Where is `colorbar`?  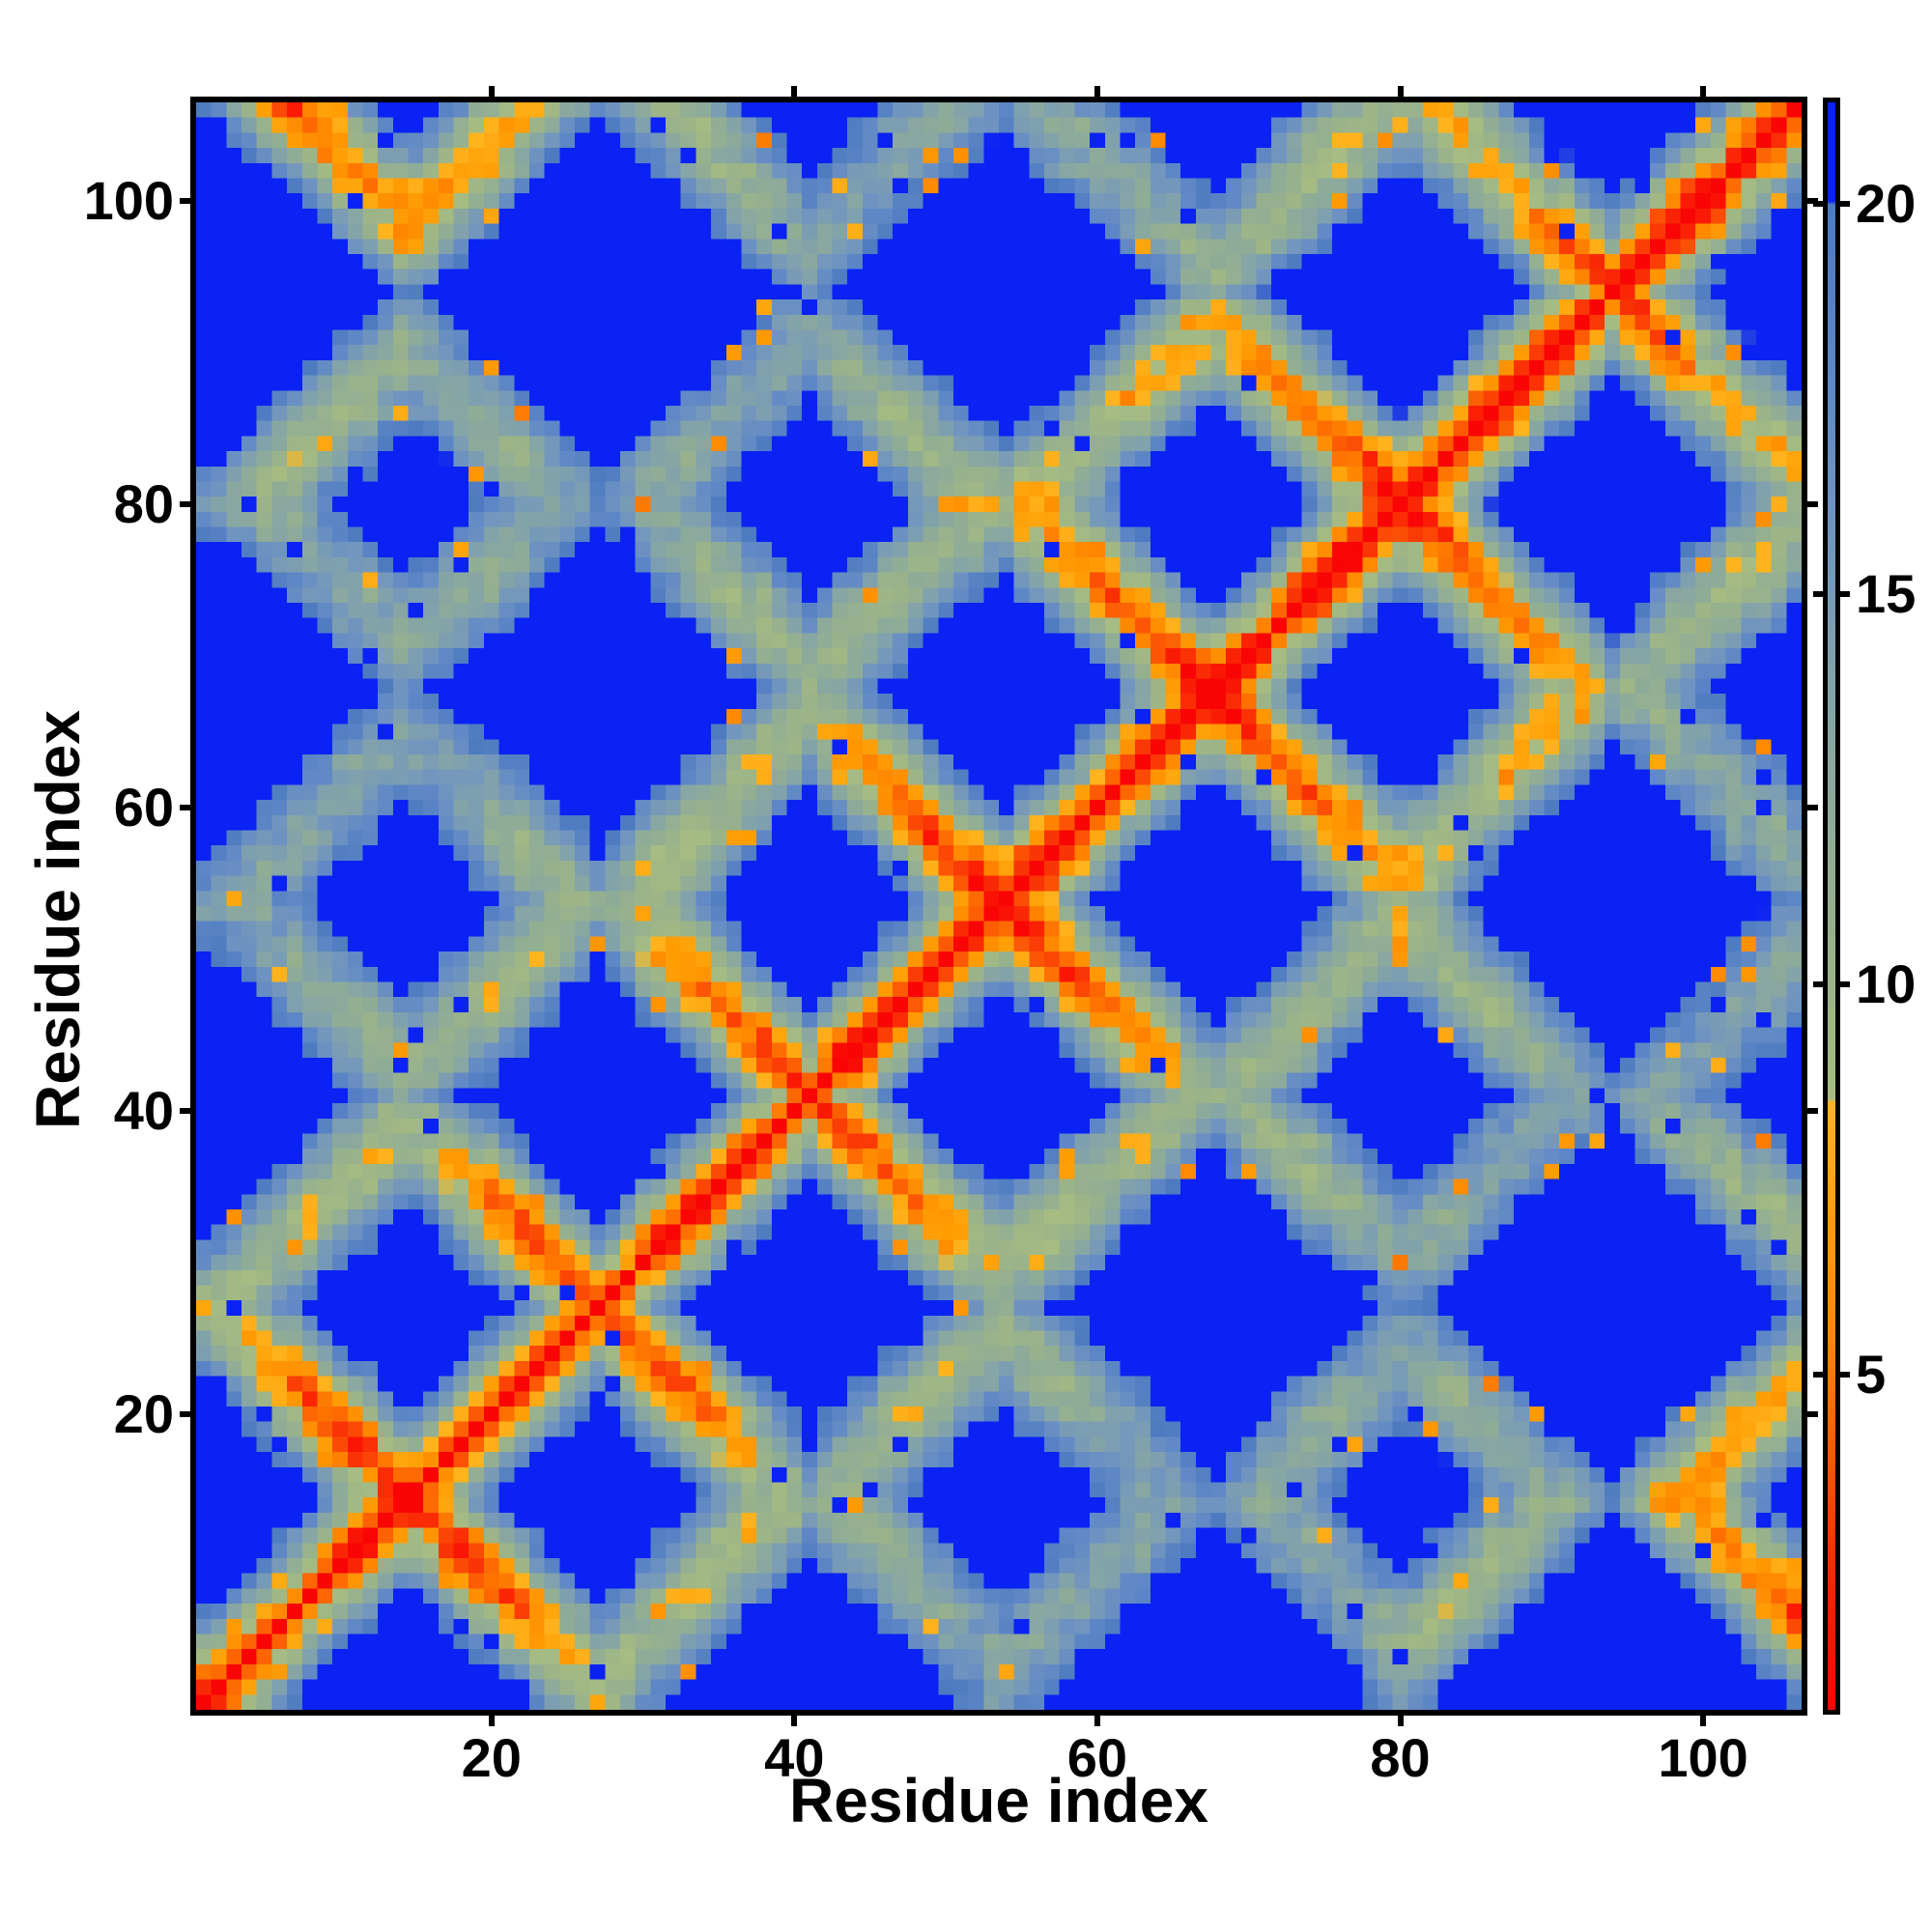
colorbar is located at coordinates (1831, 906).